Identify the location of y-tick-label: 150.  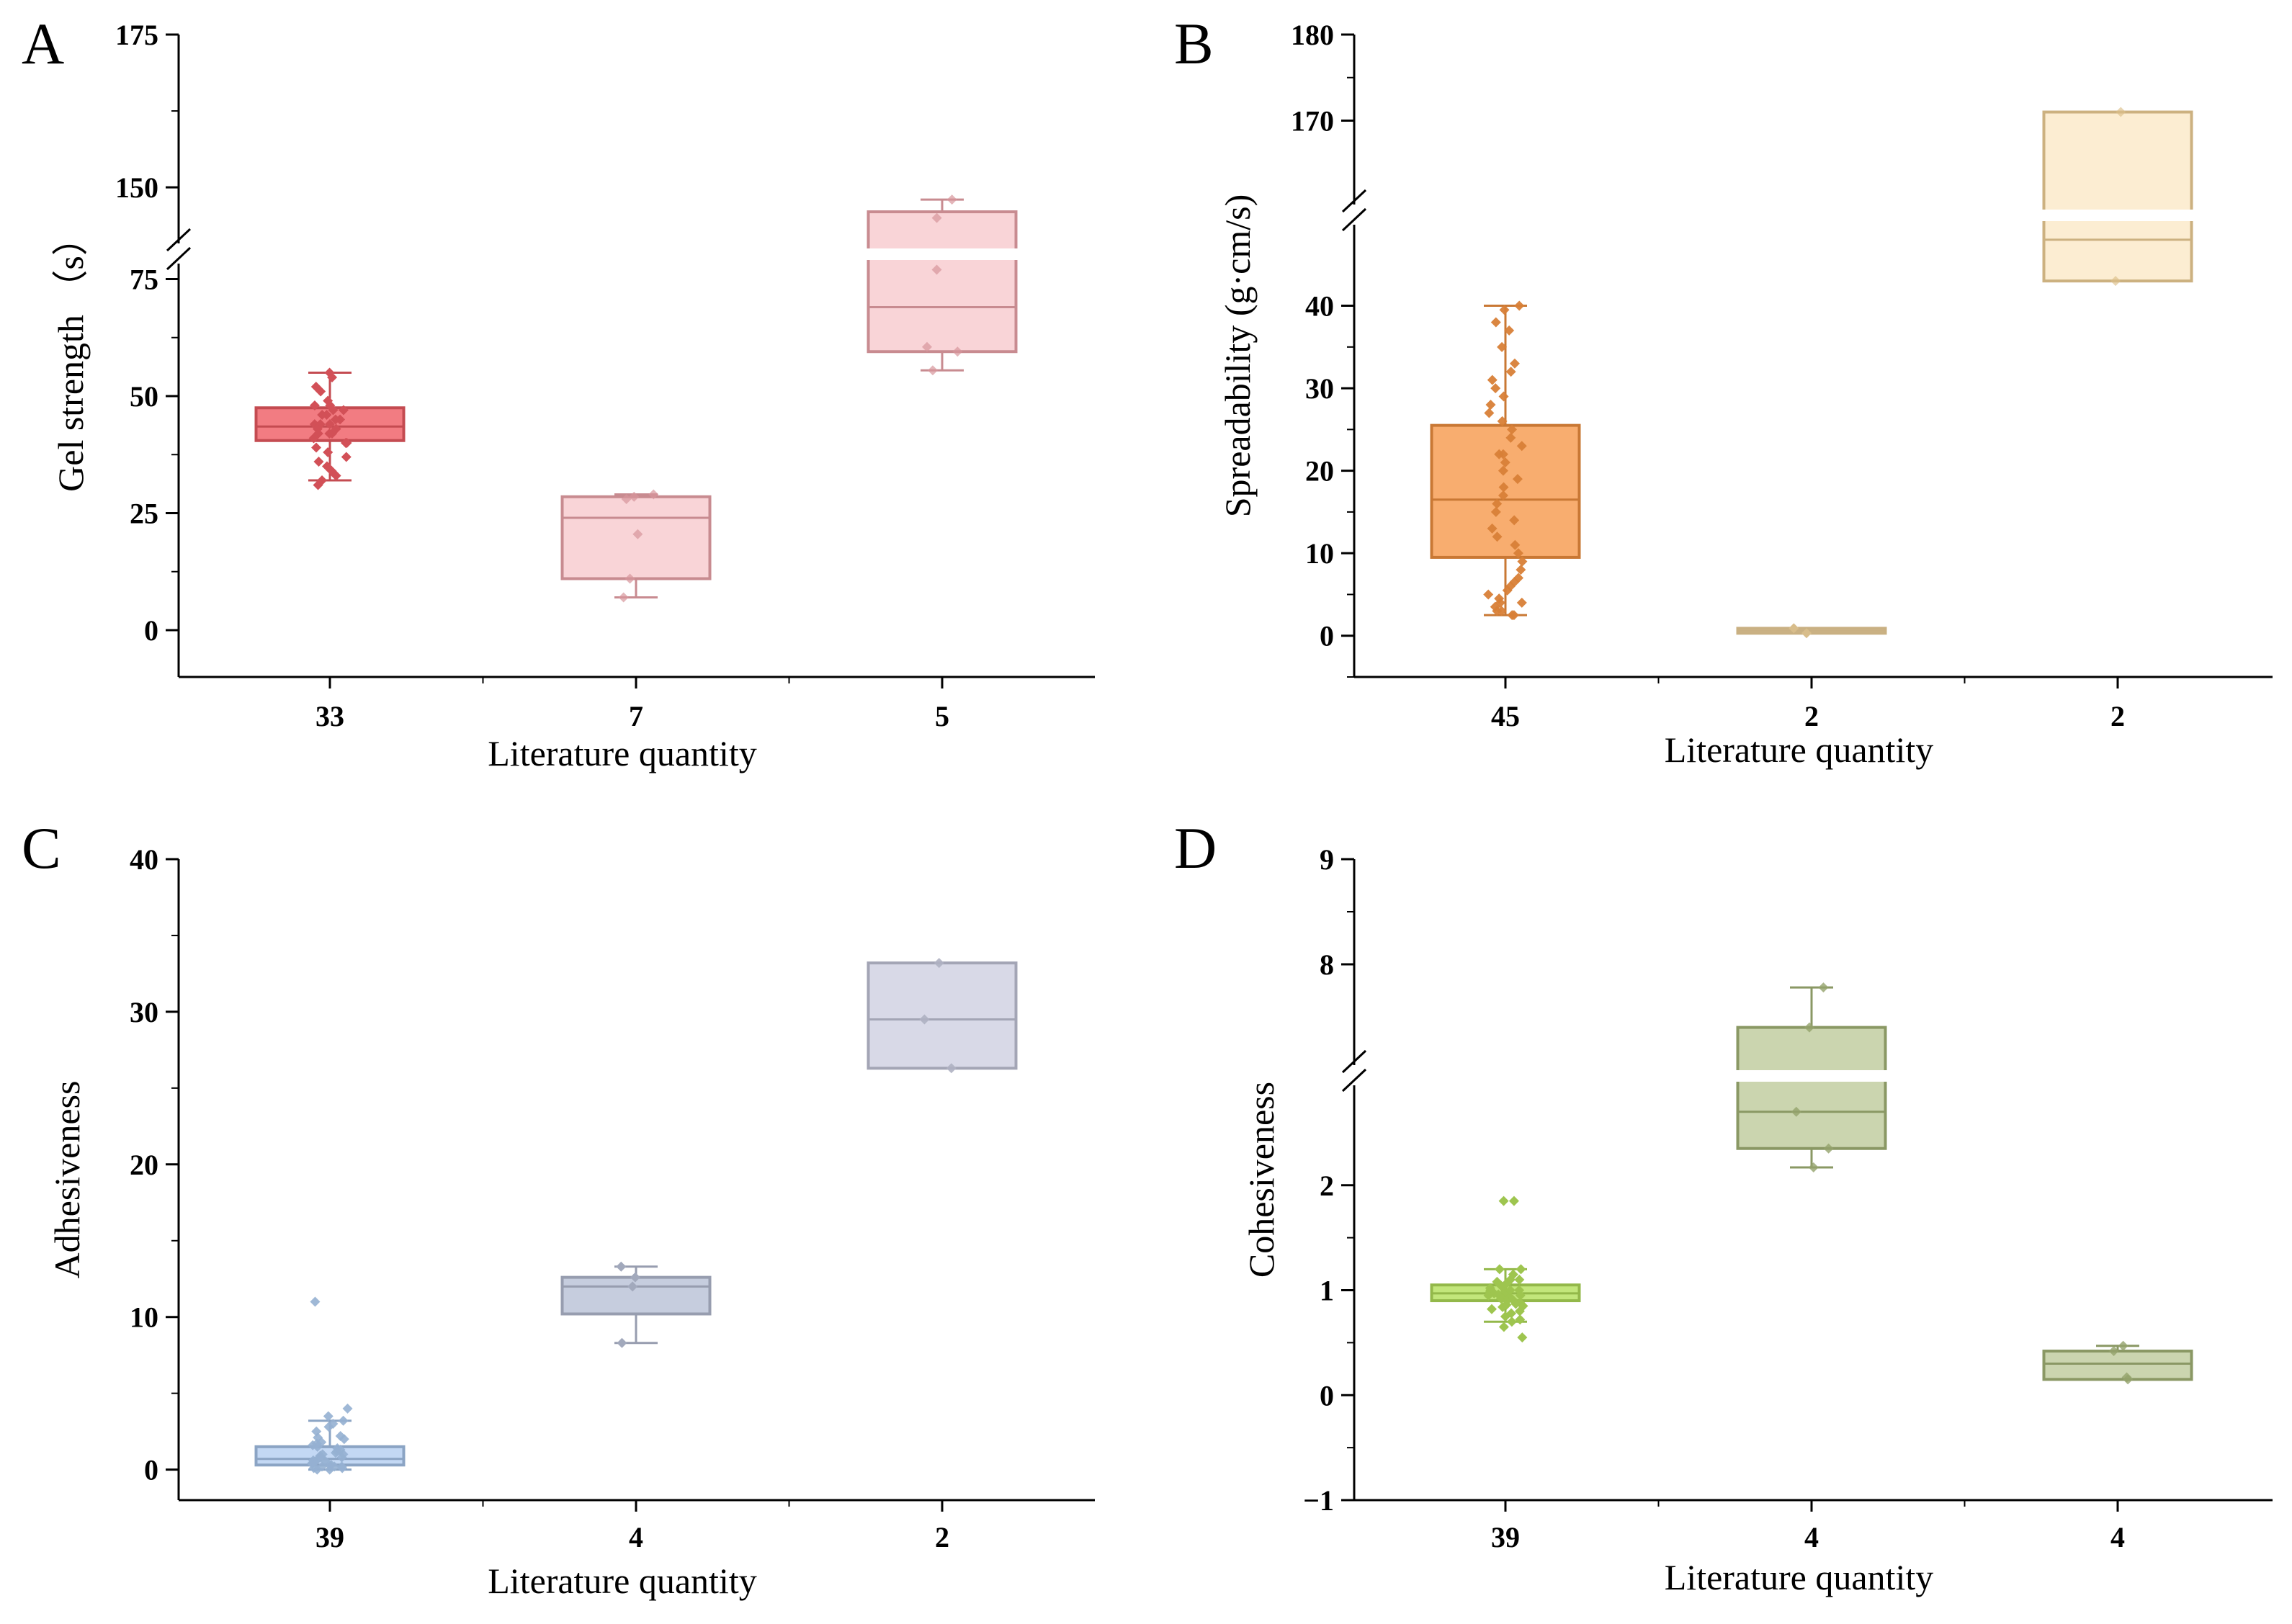
(136, 188).